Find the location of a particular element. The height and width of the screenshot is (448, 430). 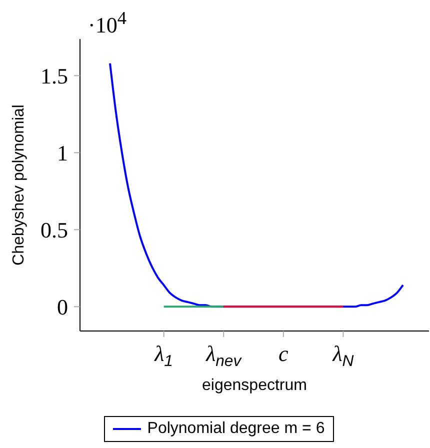

y-tick-label: 0 is located at coordinates (62, 307).